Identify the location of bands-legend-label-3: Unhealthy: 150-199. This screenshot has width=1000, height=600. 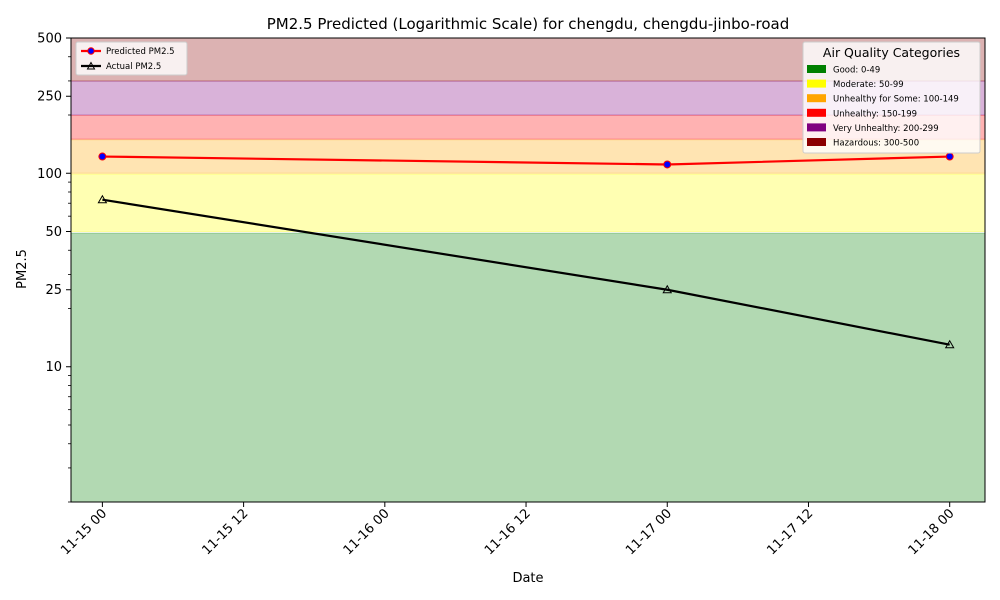
(875, 114).